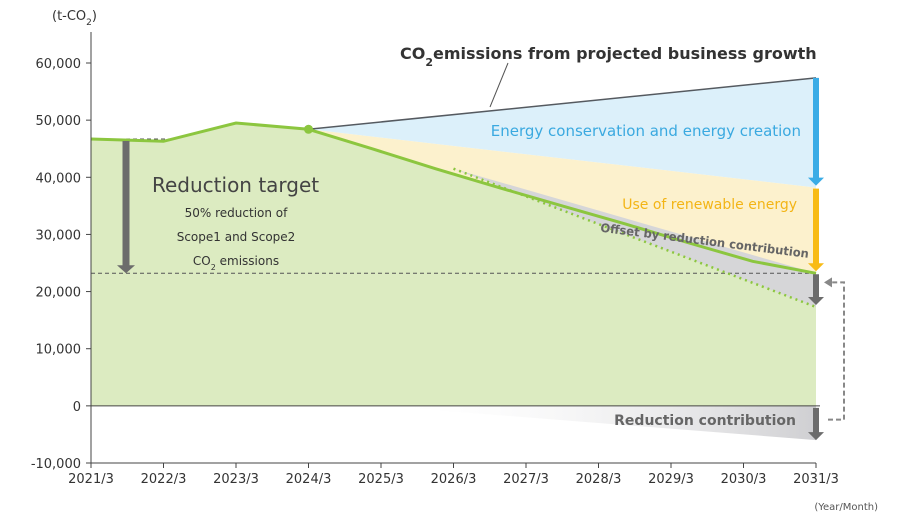 The image size is (900, 520). I want to click on y-tick-label: 40,000, so click(59, 178).